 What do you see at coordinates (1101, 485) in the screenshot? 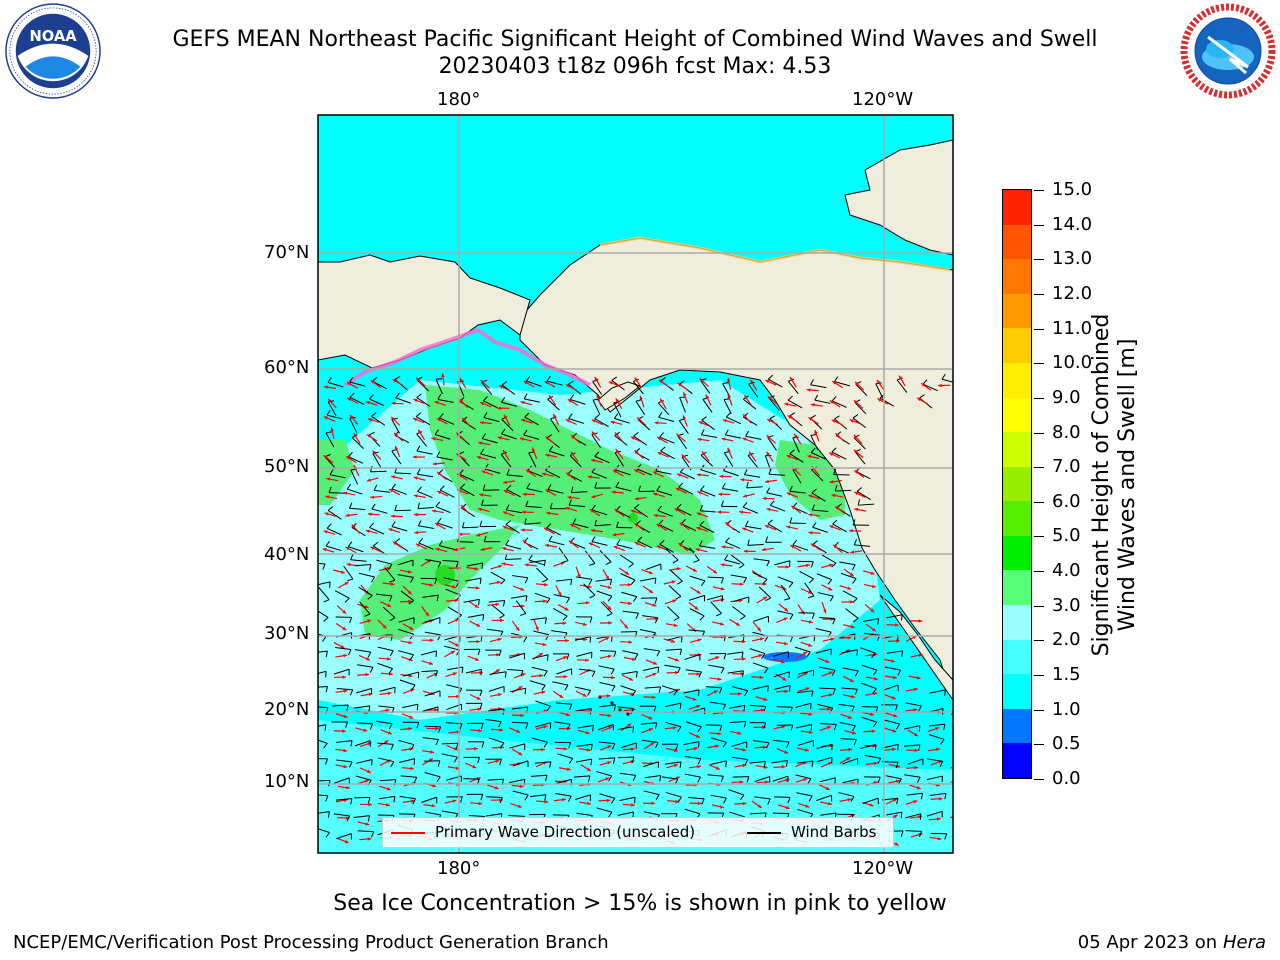
I see `colorbar-title-line1: Significant Height of Combined` at bounding box center [1101, 485].